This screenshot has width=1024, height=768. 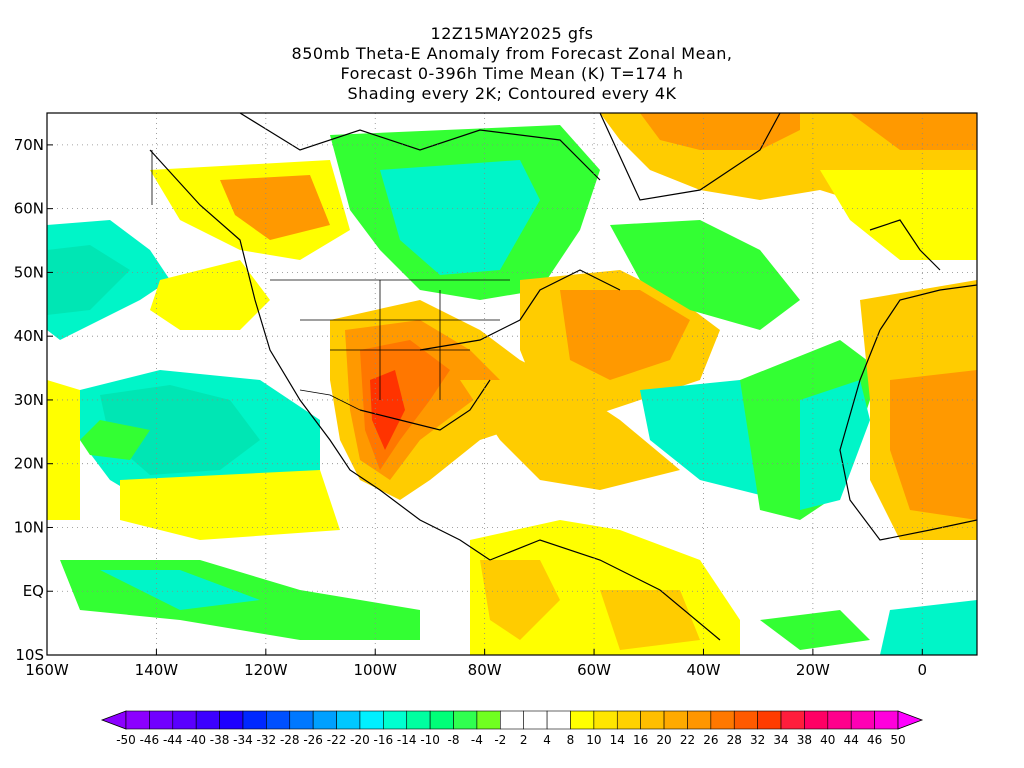 What do you see at coordinates (243, 740) in the screenshot?
I see `colorbar-label: -34` at bounding box center [243, 740].